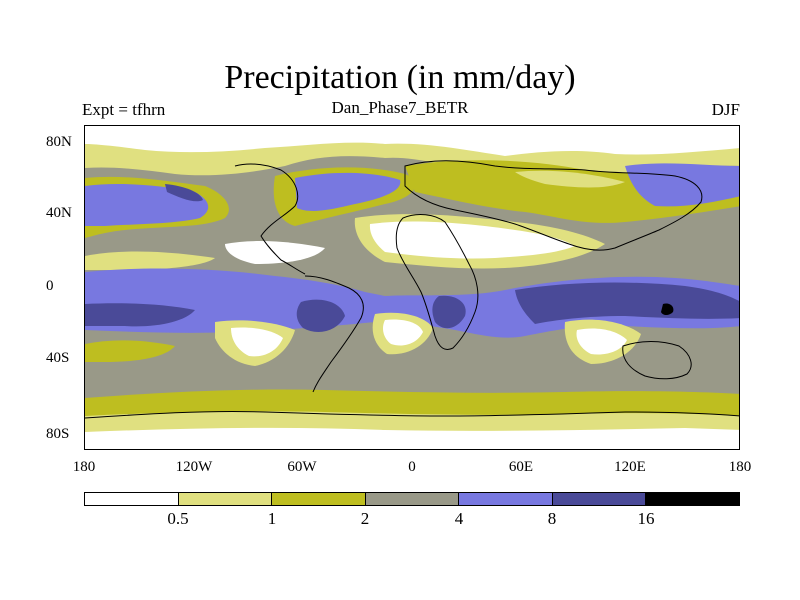  Describe the element at coordinates (270, 219) in the screenshot. I see `coast-north-america` at that location.